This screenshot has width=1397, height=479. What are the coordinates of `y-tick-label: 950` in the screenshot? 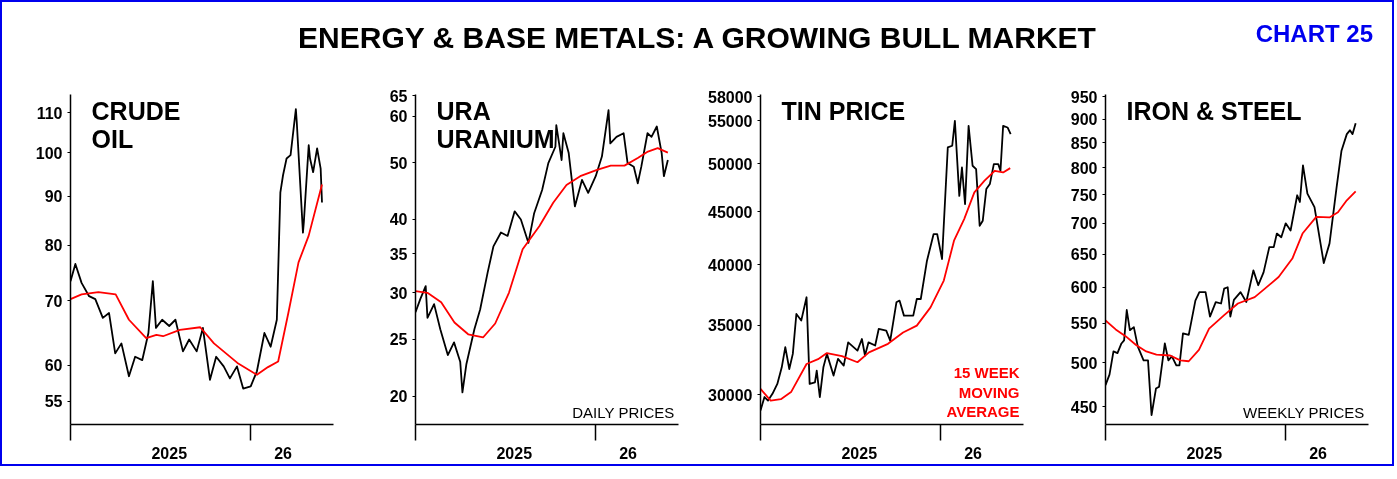 It's located at (1084, 97).